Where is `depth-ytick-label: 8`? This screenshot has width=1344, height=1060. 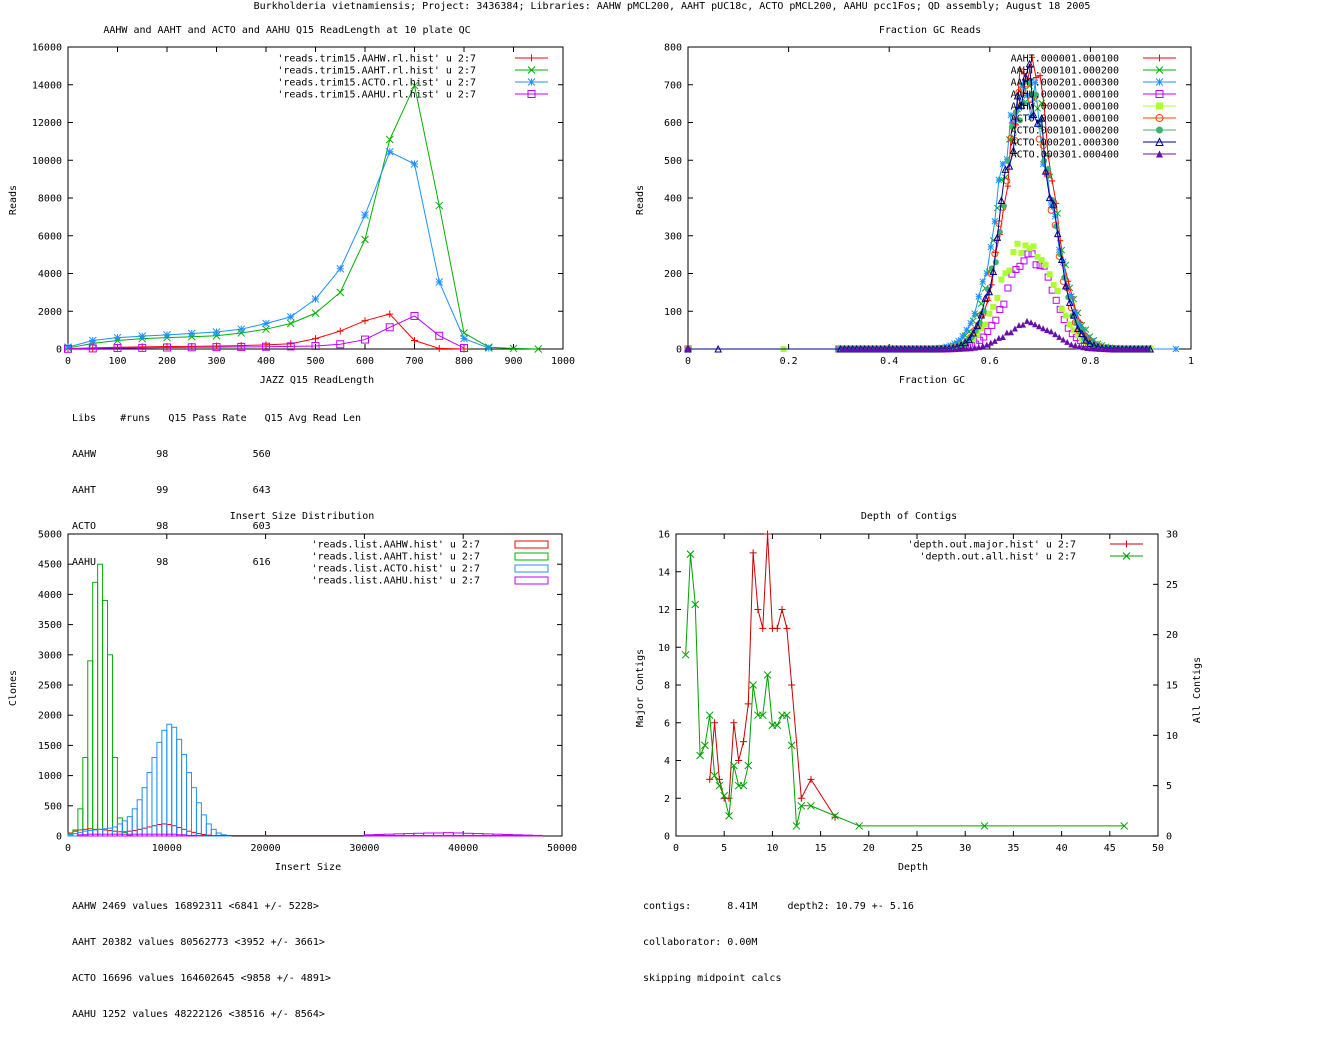 depth-ytick-label: 8 is located at coordinates (667, 686).